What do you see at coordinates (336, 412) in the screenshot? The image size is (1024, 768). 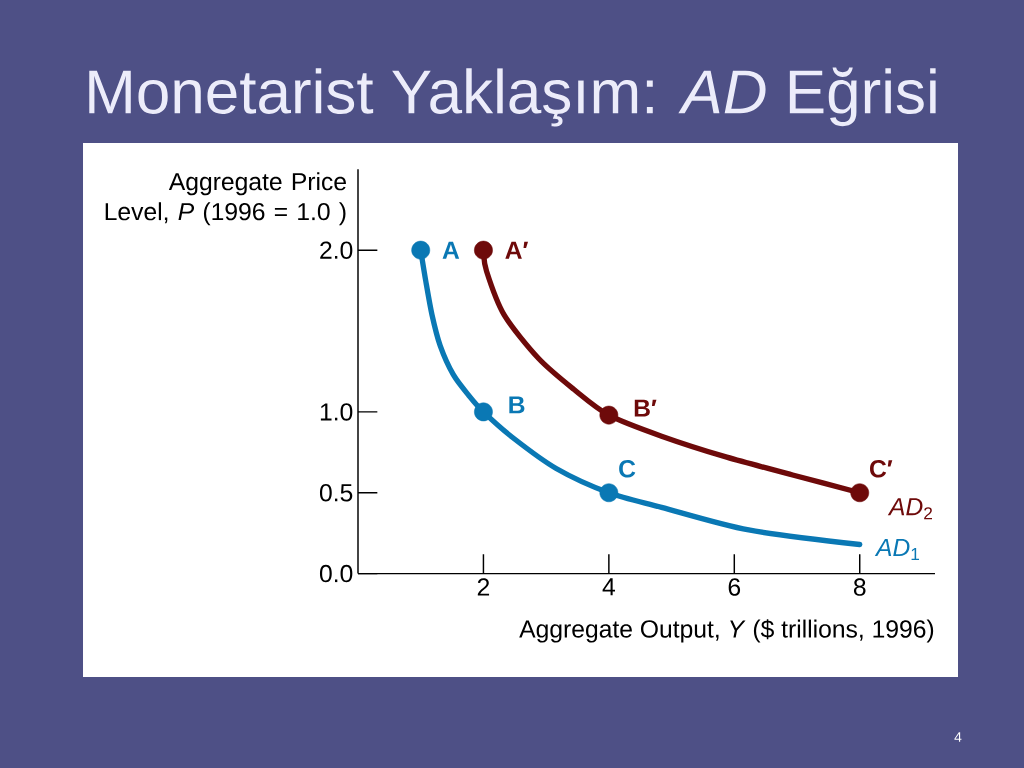 I see `y-tick-label: 1.0` at bounding box center [336, 412].